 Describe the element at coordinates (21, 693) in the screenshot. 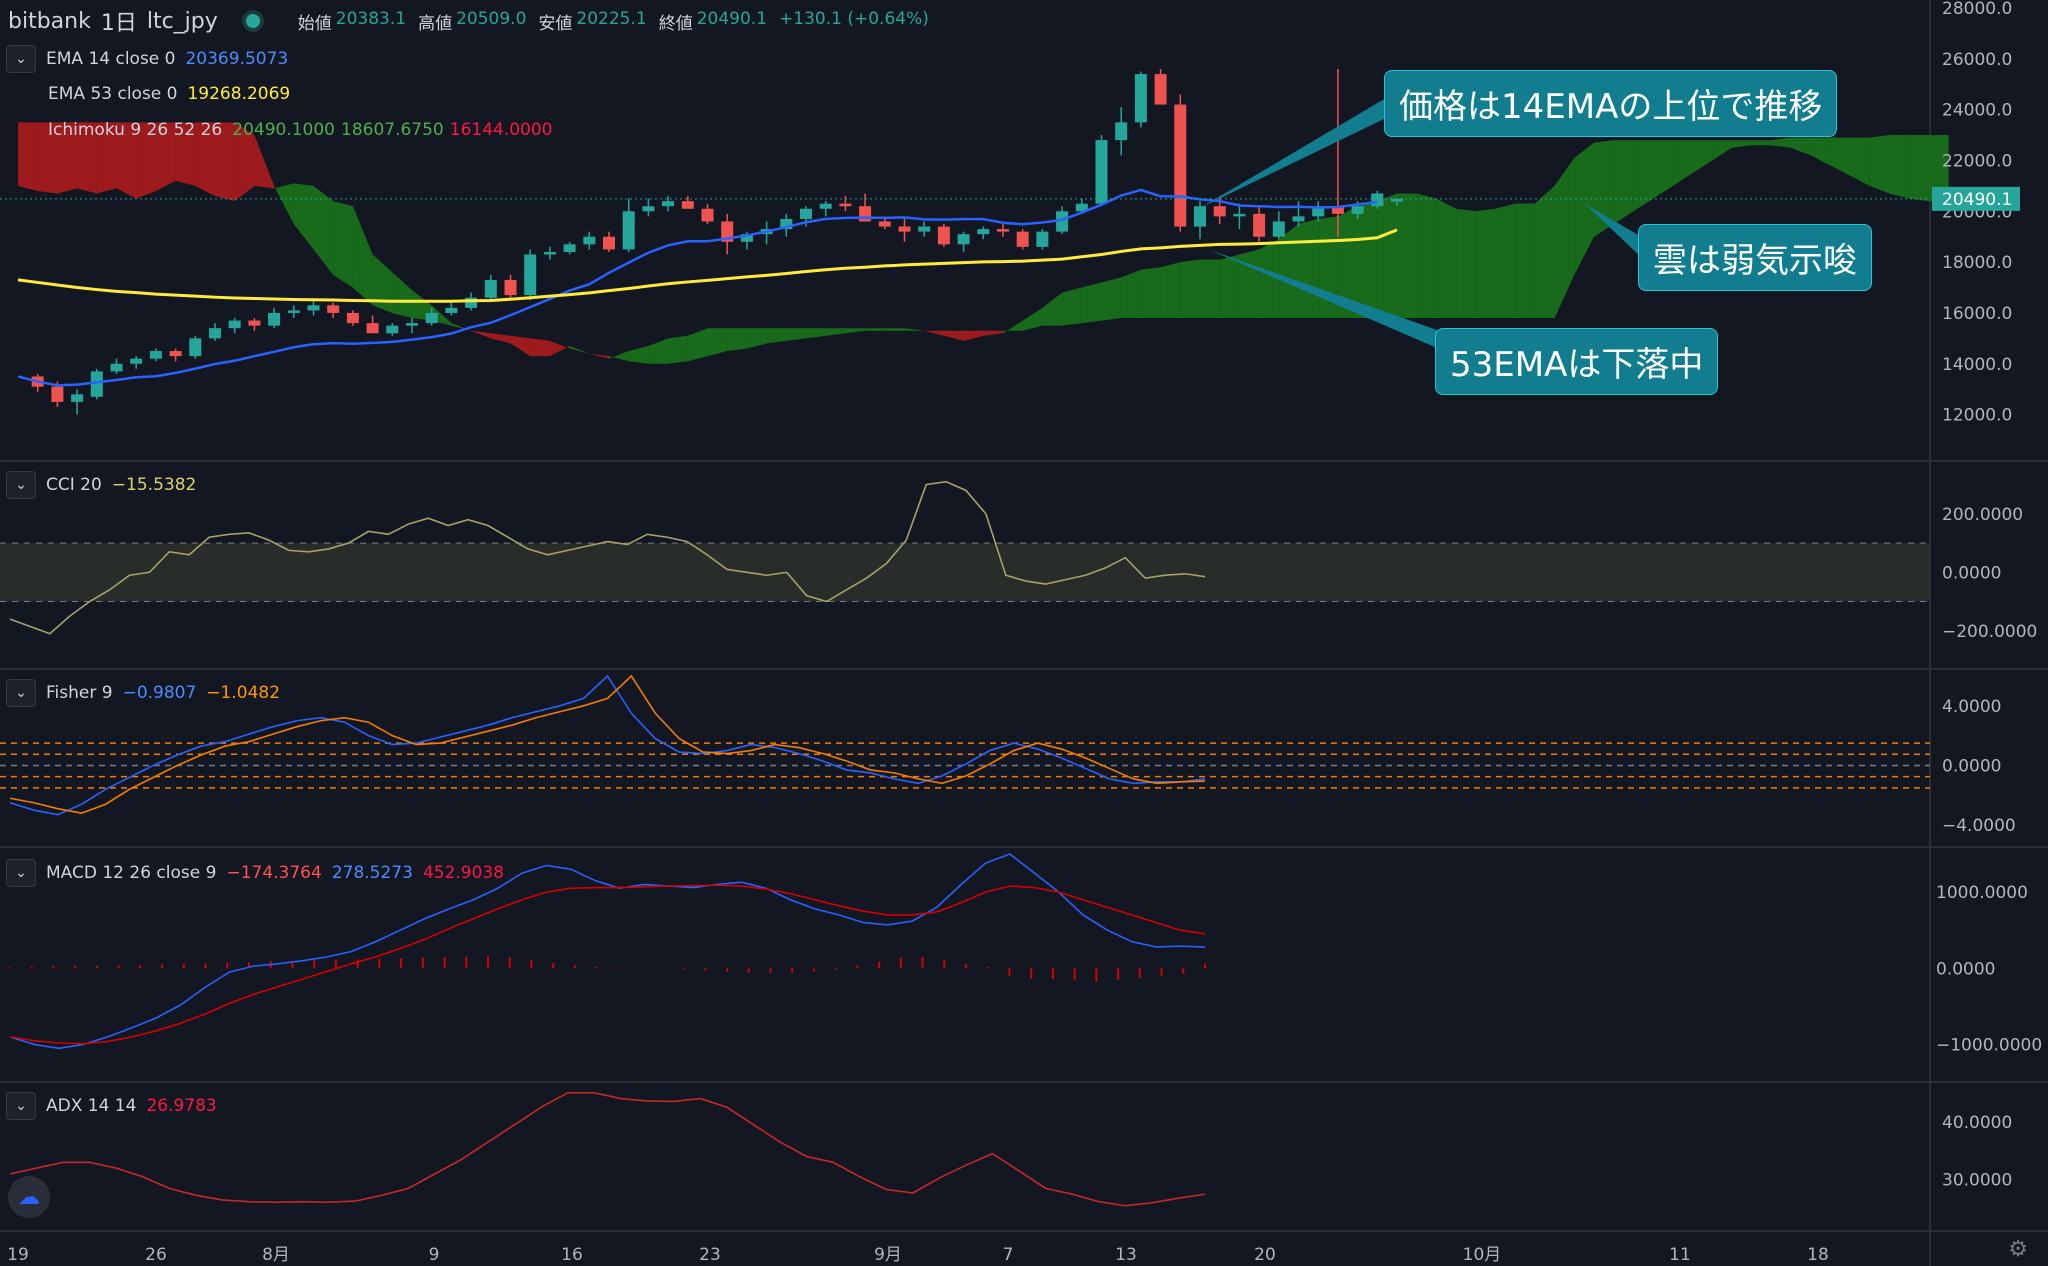

I see `collapse-fisher-button: ⌄` at that location.